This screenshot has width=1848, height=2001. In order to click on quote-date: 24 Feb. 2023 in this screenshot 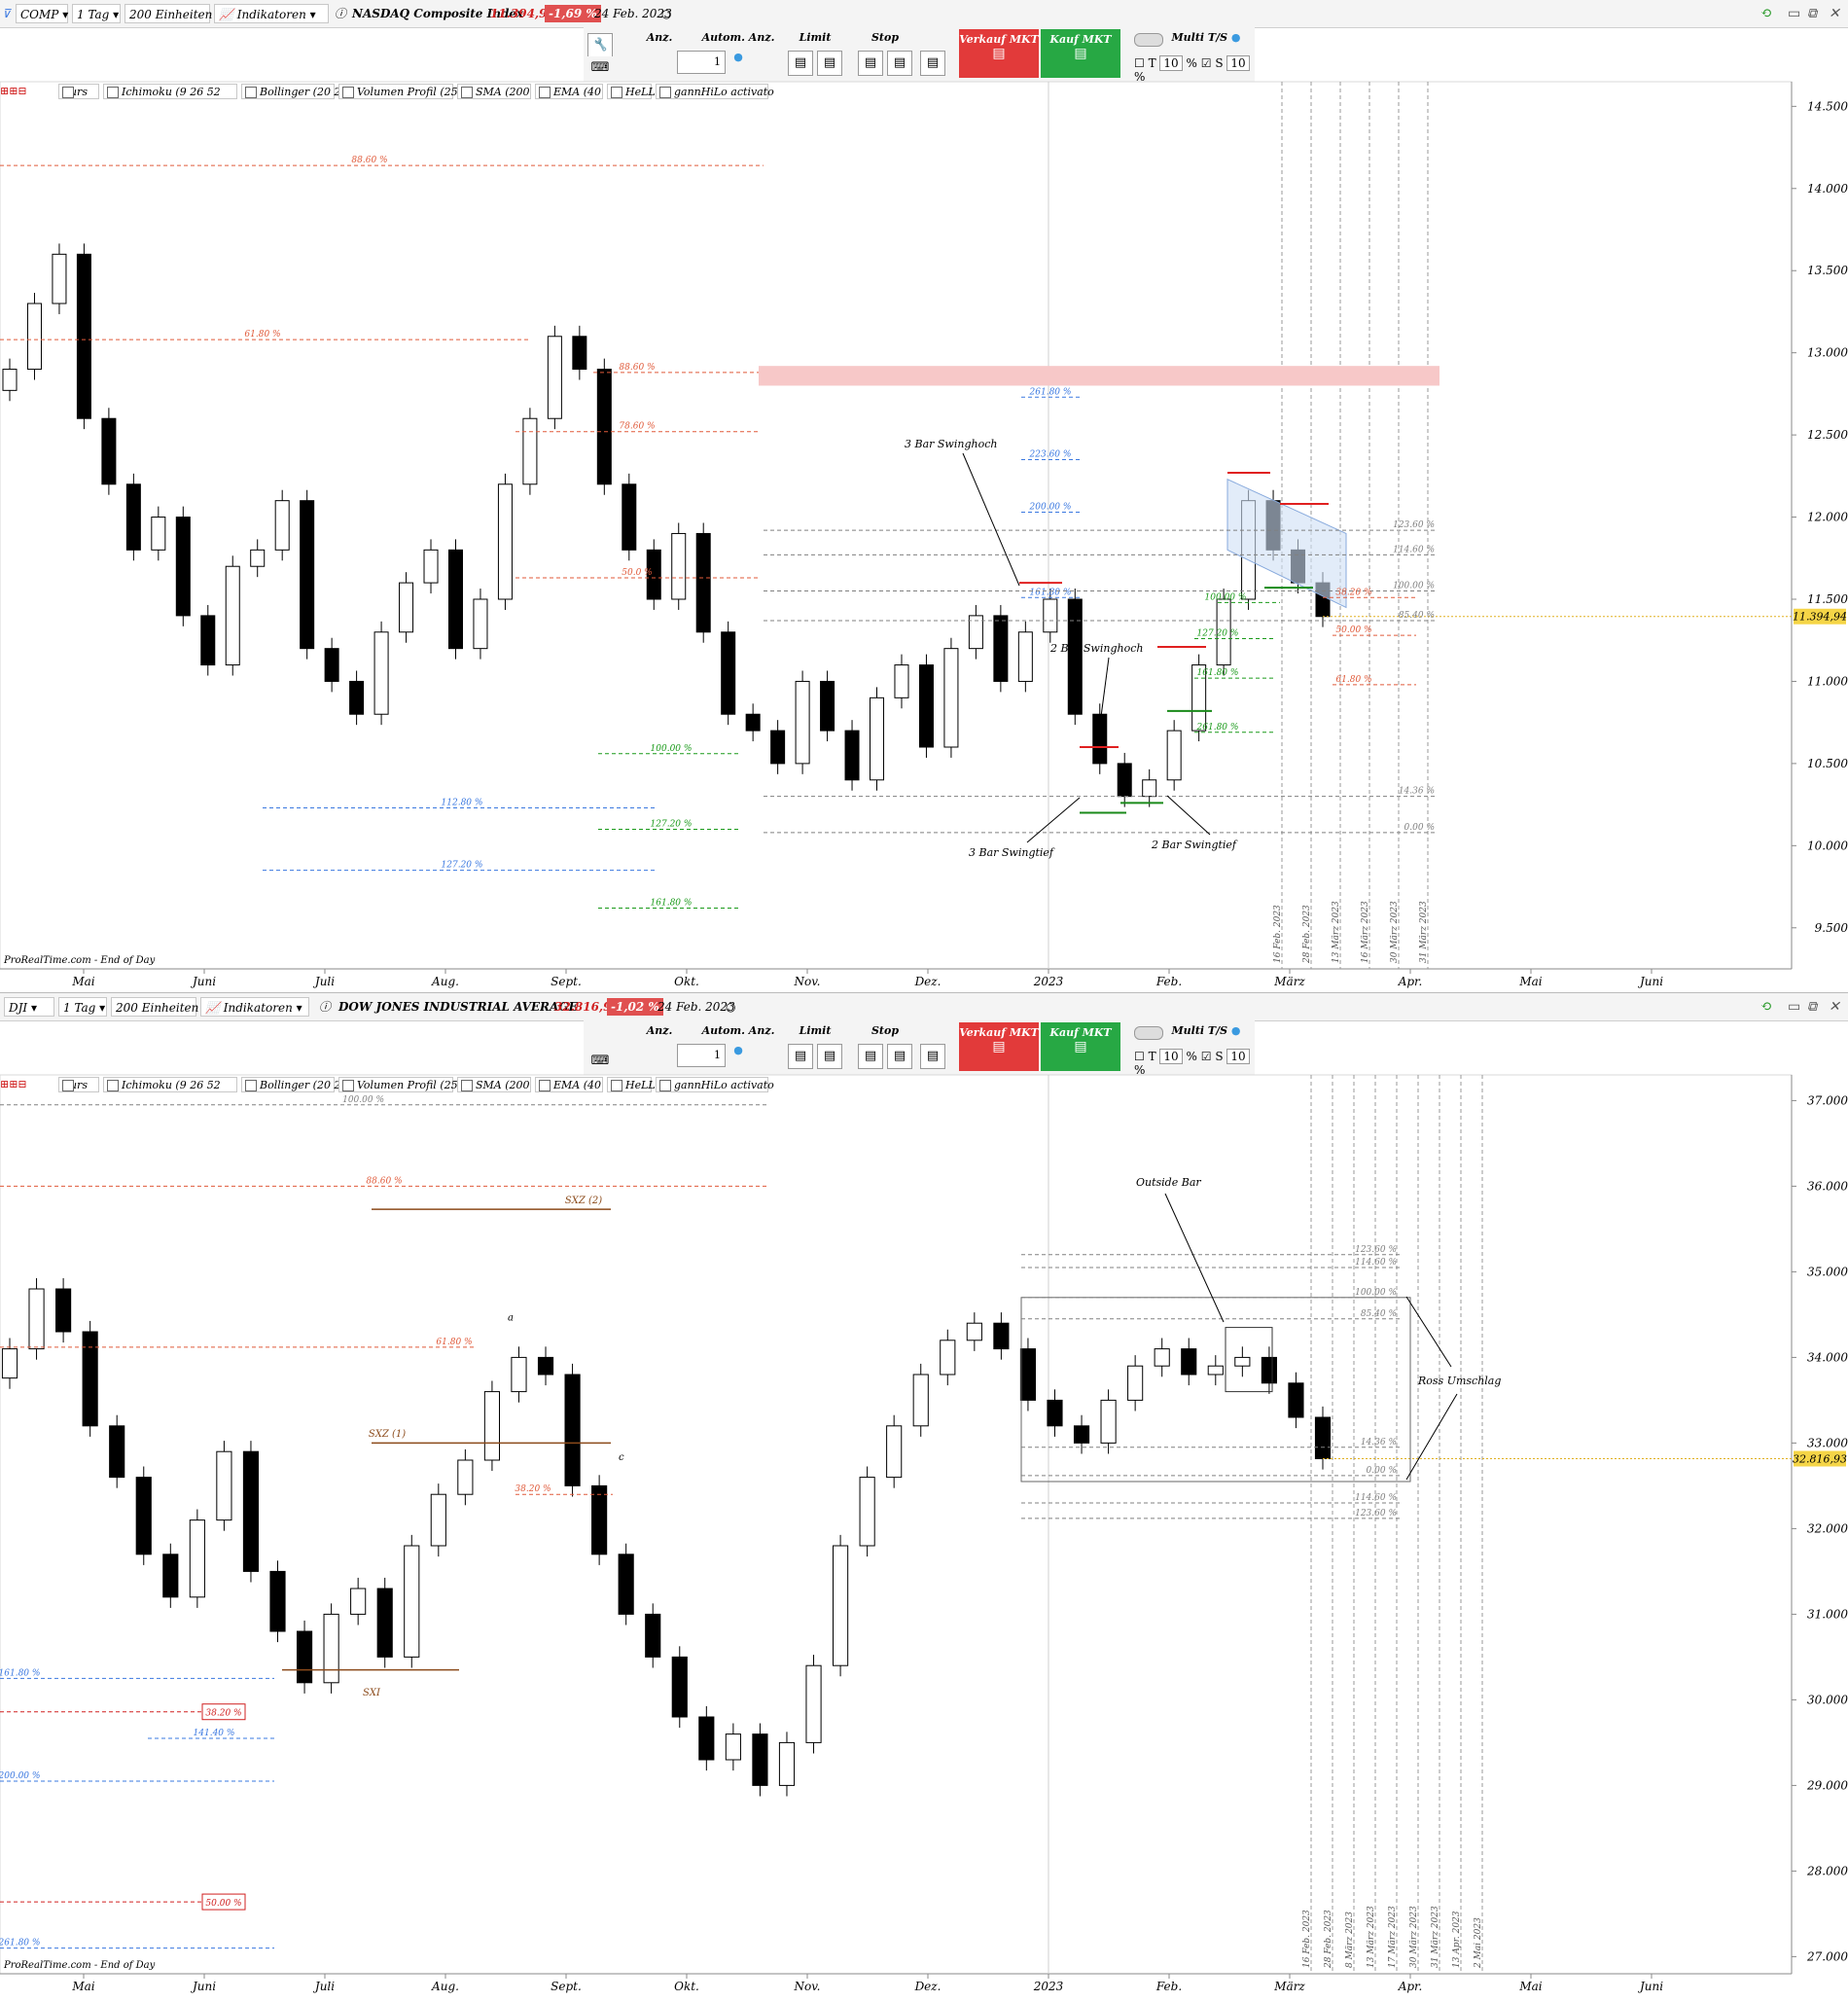, I will do `click(696, 1007)`.